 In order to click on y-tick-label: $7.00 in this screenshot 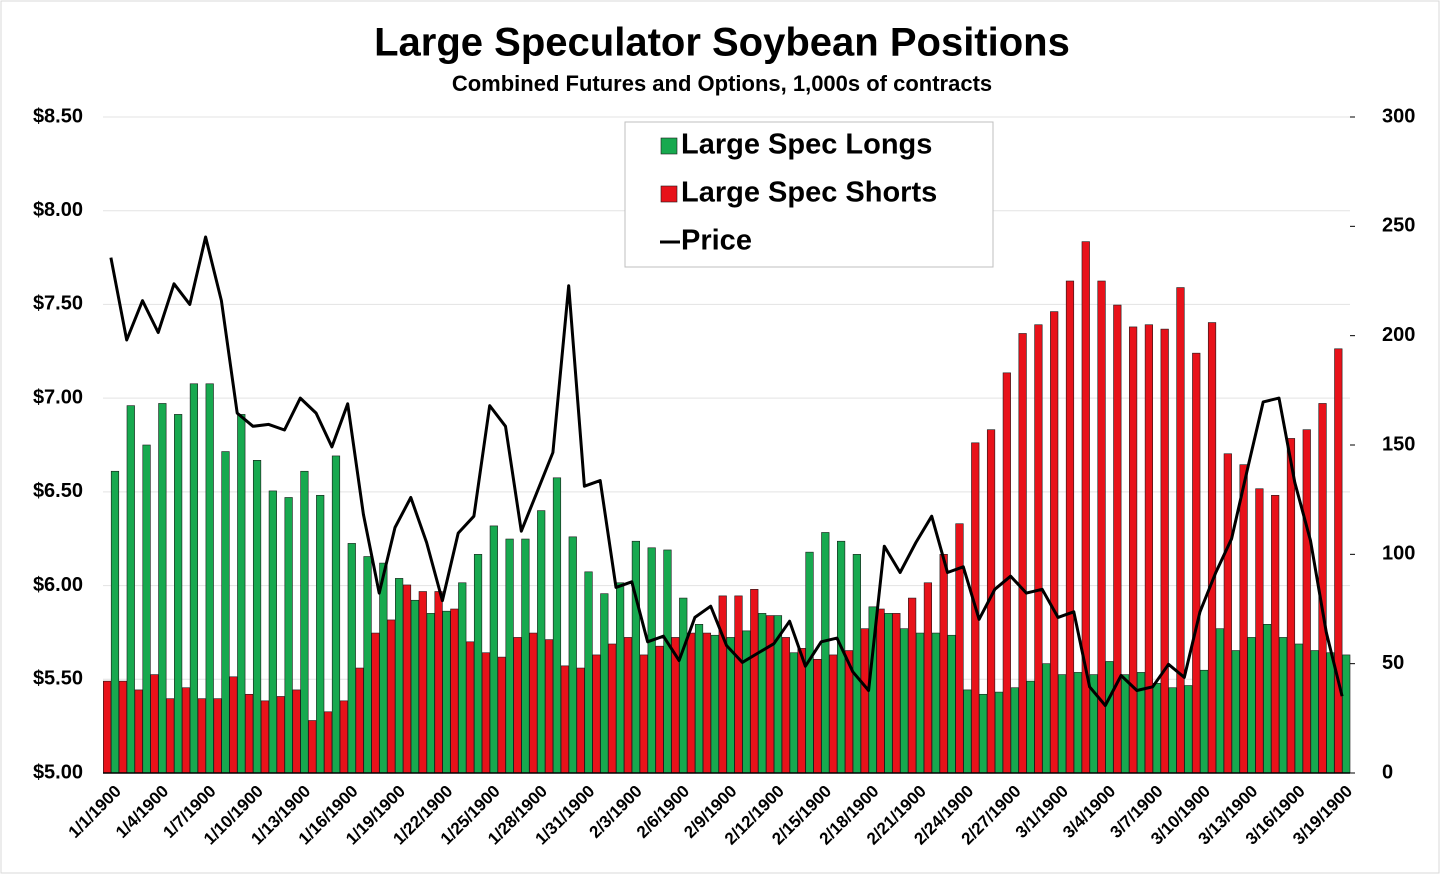, I will do `click(58, 397)`.